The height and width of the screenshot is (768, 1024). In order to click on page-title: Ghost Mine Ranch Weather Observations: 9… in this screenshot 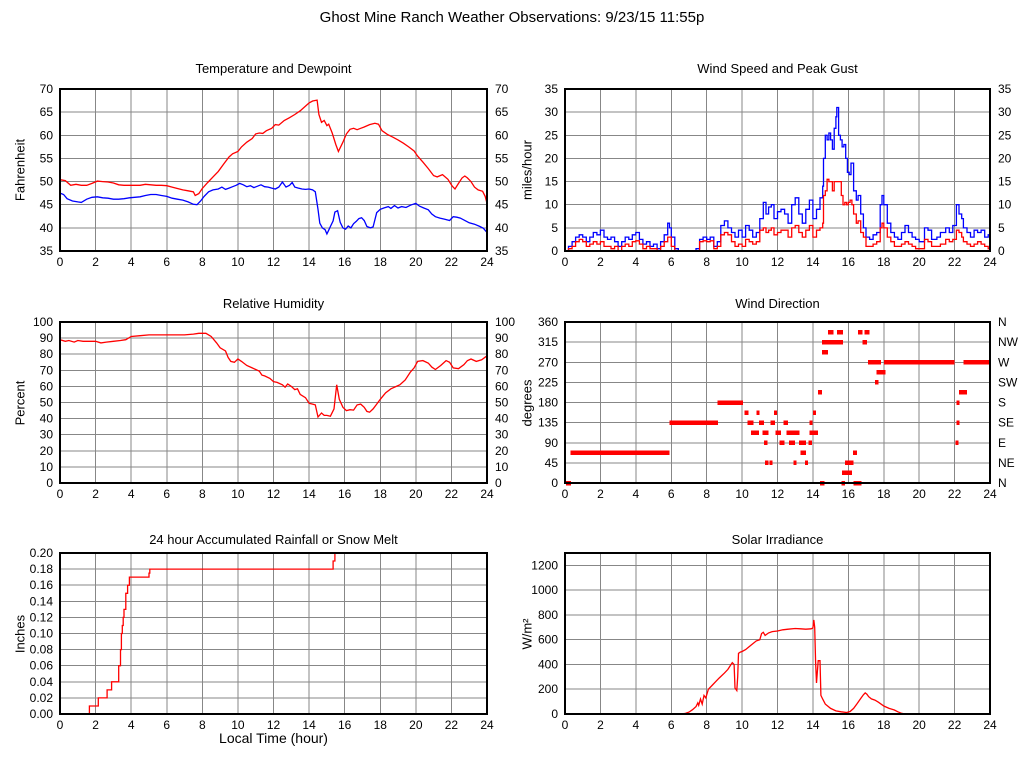, I will do `click(512, 17)`.